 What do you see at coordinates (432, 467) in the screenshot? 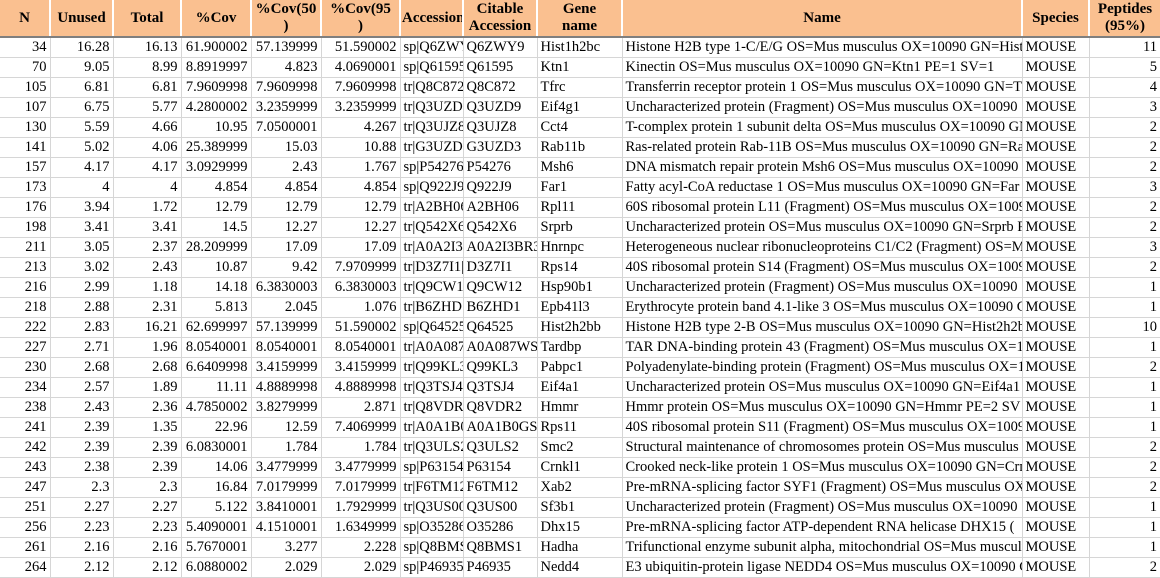
I see `cell-accession: sp|P63154|C` at bounding box center [432, 467].